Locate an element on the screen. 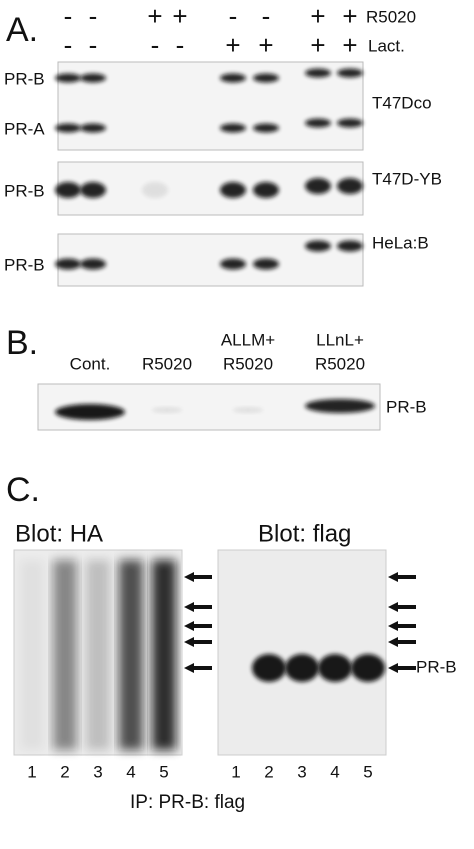 Image resolution: width=474 pixels, height=849 pixels. panel-label: C. is located at coordinates (23, 490).